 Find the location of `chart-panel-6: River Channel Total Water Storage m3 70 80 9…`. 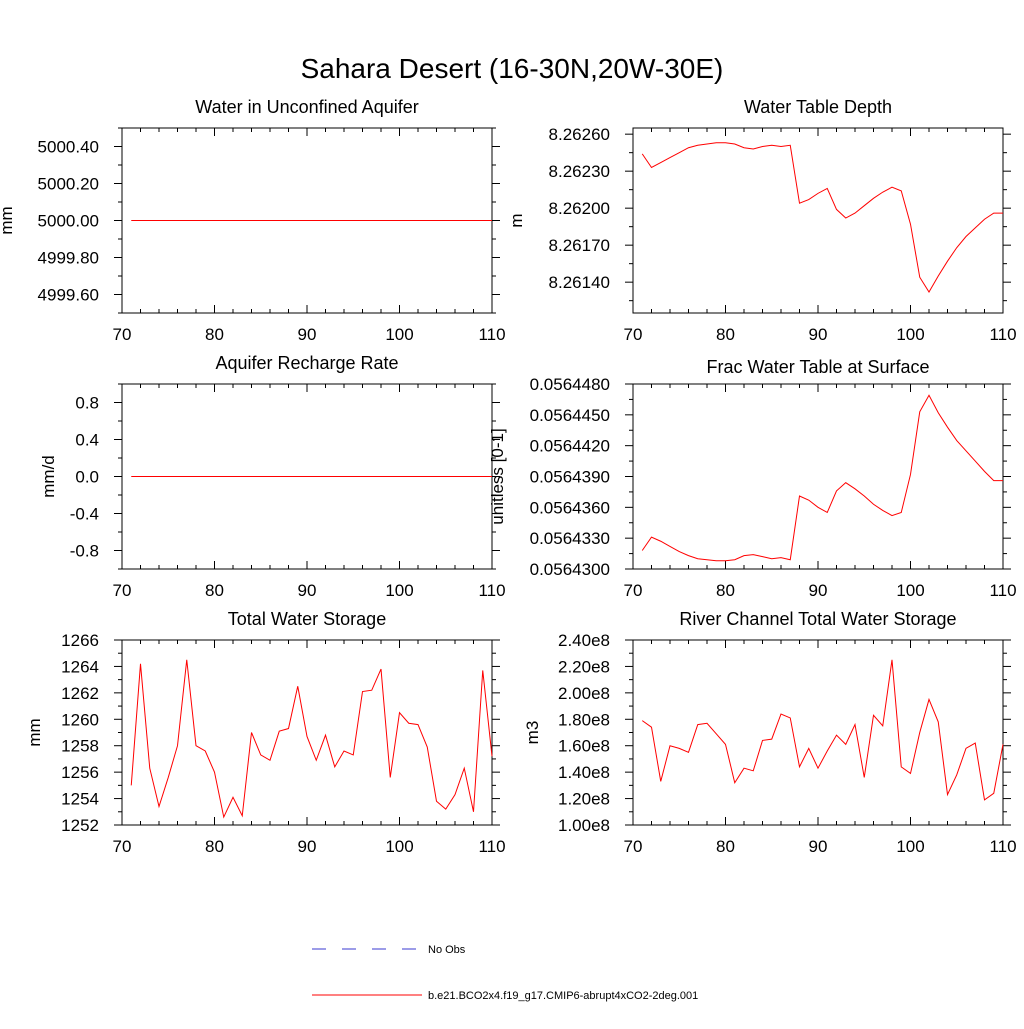

chart-panel-6: River Channel Total Water Storage m3 70 80 9… is located at coordinates (770, 732).